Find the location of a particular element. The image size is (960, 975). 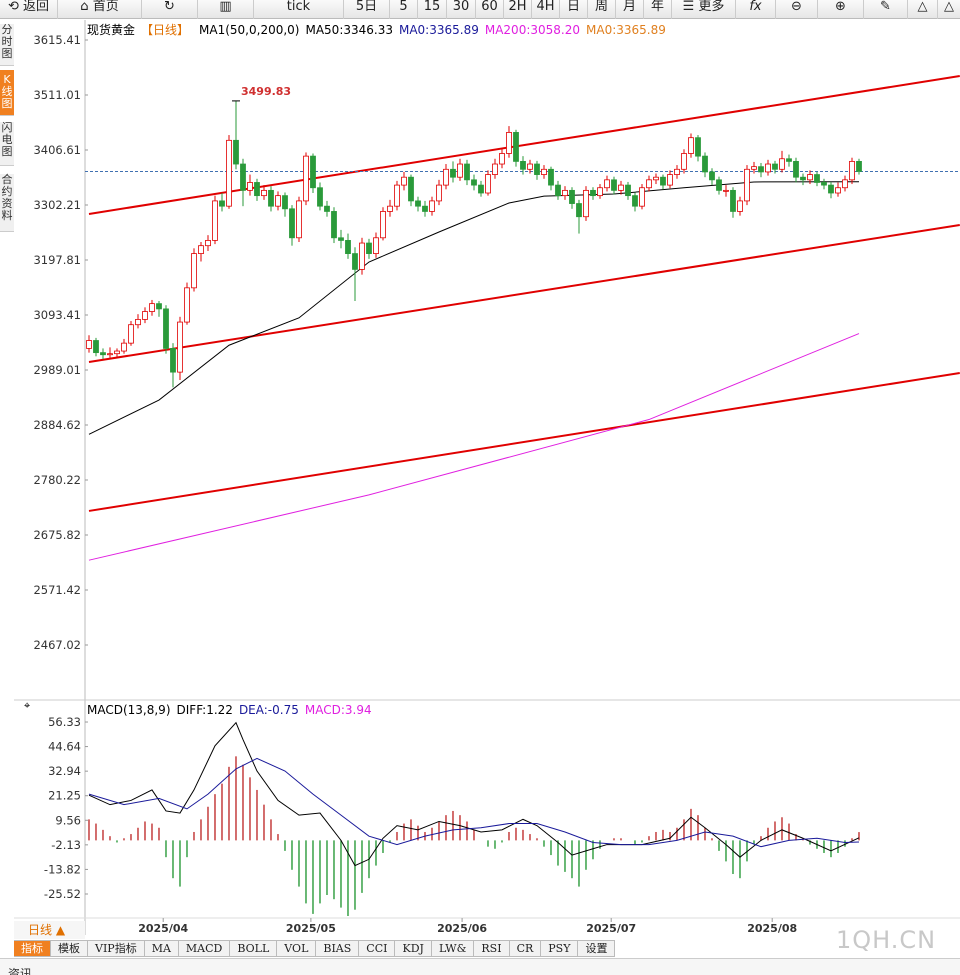

indicator-tab: VOL is located at coordinates (297, 948).